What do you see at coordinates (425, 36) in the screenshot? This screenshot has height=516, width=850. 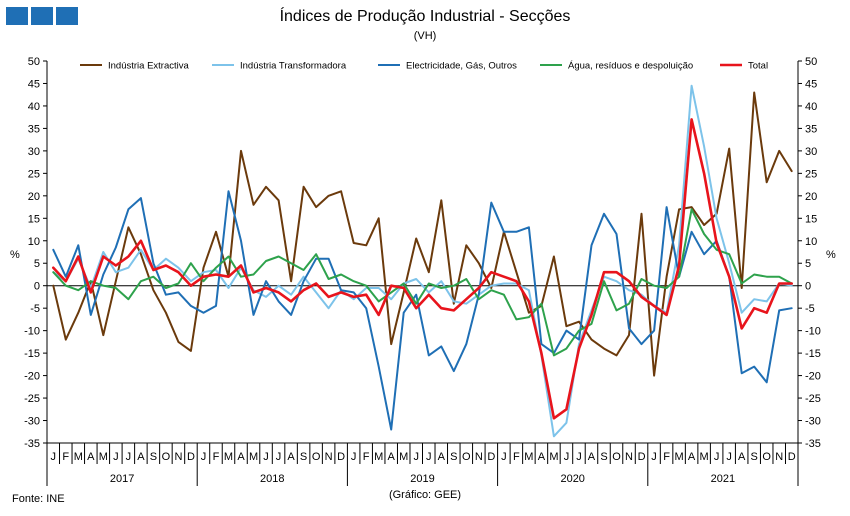 I see `chart-subtitle: (VH)` at bounding box center [425, 36].